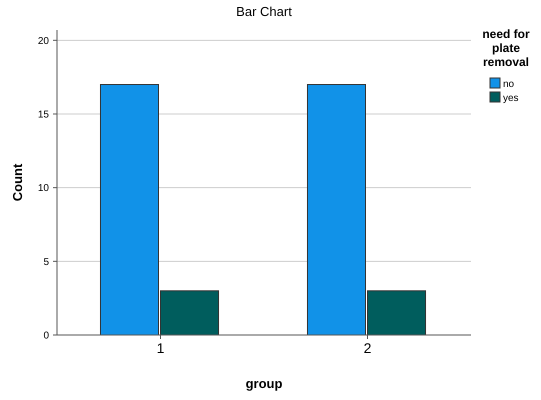 This screenshot has width=541, height=400. Describe the element at coordinates (264, 11) in the screenshot. I see `chart-title: Bar Chart` at that location.